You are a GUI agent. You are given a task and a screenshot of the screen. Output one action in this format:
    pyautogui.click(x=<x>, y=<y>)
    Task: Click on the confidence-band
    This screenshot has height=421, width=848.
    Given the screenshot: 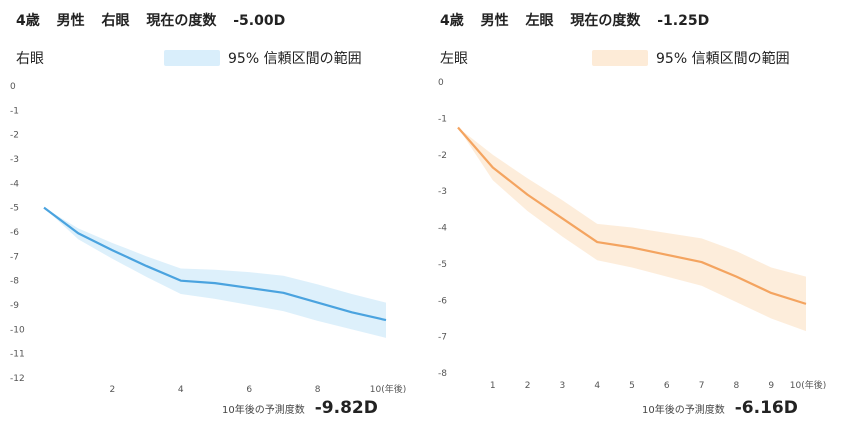 What is the action you would take?
    pyautogui.click(x=215, y=272)
    